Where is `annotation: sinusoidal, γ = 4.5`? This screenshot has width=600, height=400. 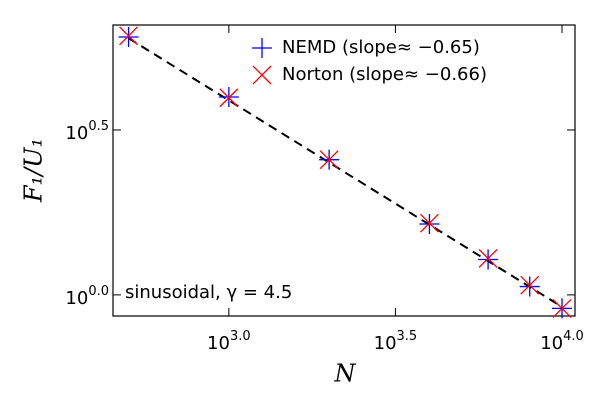
annotation: sinusoidal, γ = 4.5 is located at coordinates (208, 292).